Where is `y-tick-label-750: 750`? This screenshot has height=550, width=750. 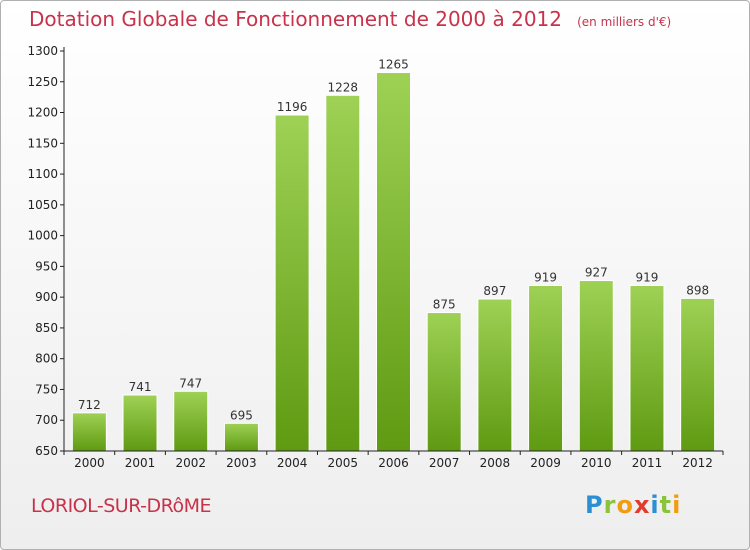
y-tick-label-750: 750 is located at coordinates (46, 389).